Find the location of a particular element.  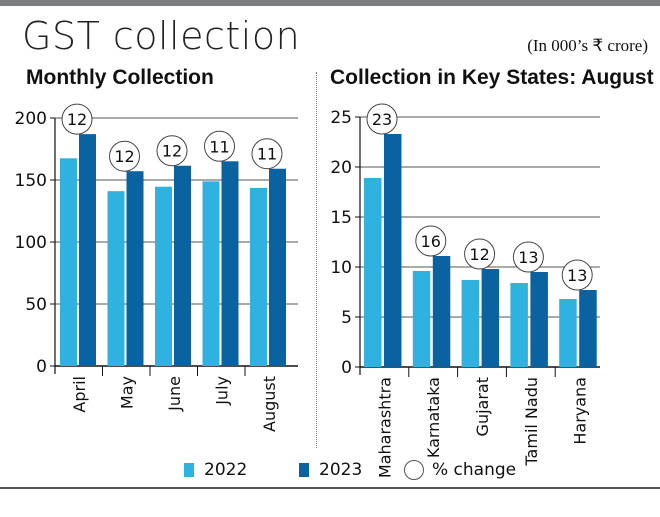

legend-label-pct-change: % change is located at coordinates (474, 470).